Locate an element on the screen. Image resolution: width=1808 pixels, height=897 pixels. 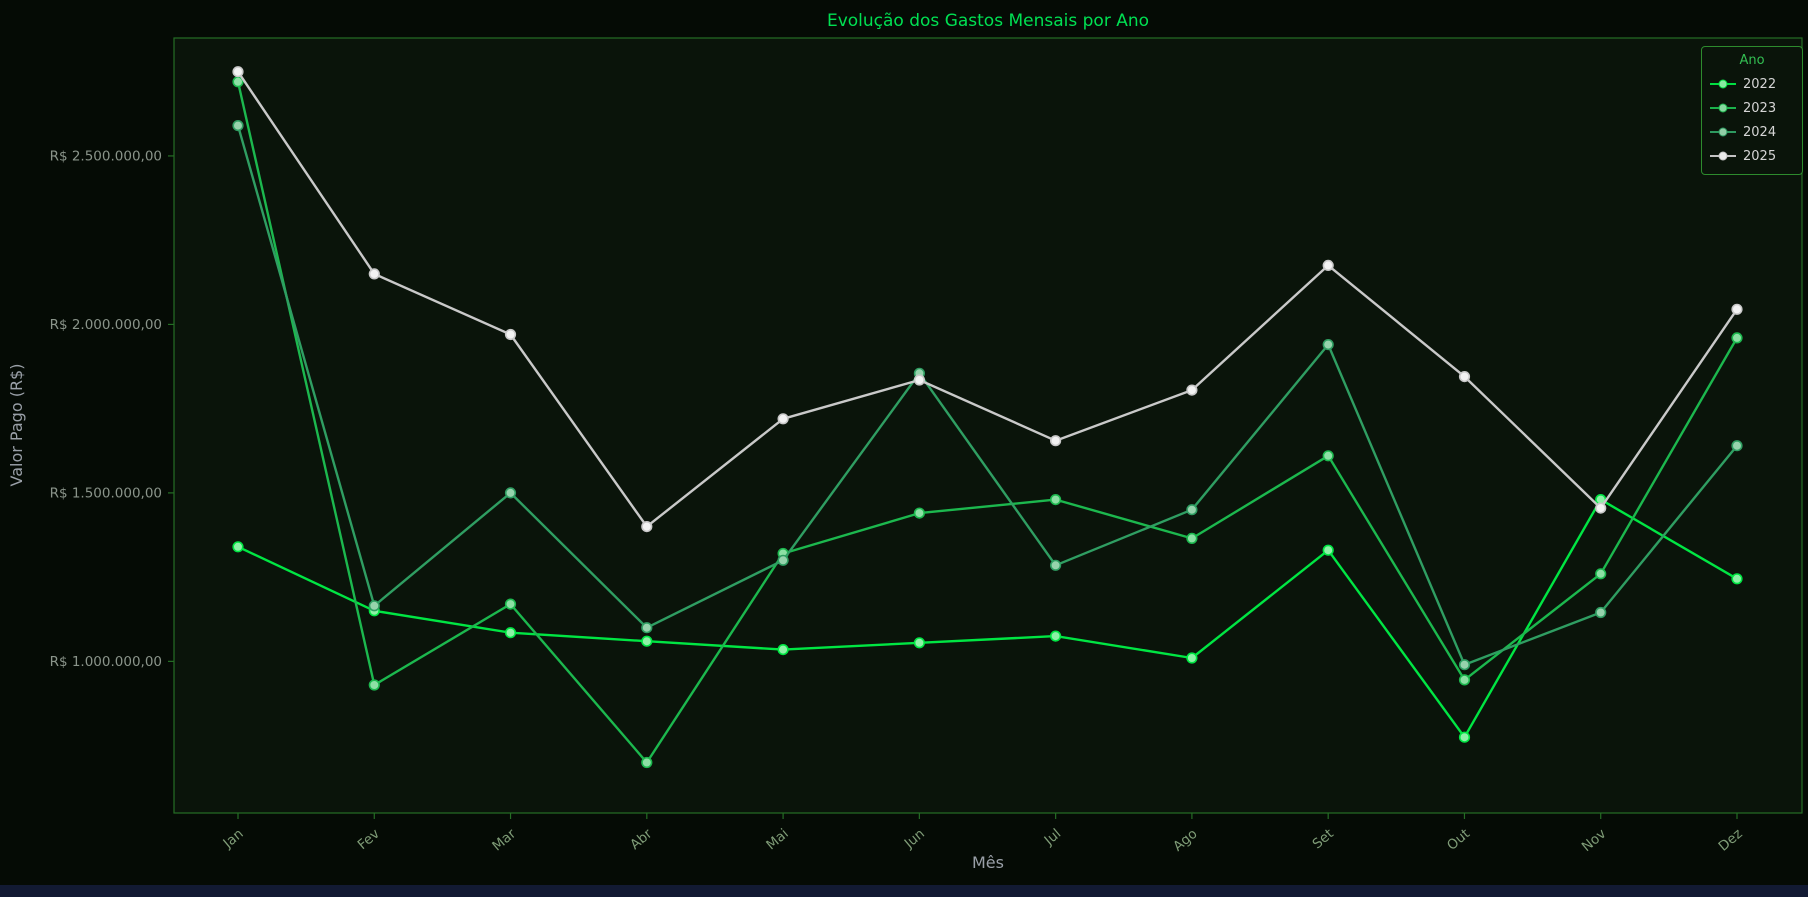
point-2023-Dez is located at coordinates (1737, 338).